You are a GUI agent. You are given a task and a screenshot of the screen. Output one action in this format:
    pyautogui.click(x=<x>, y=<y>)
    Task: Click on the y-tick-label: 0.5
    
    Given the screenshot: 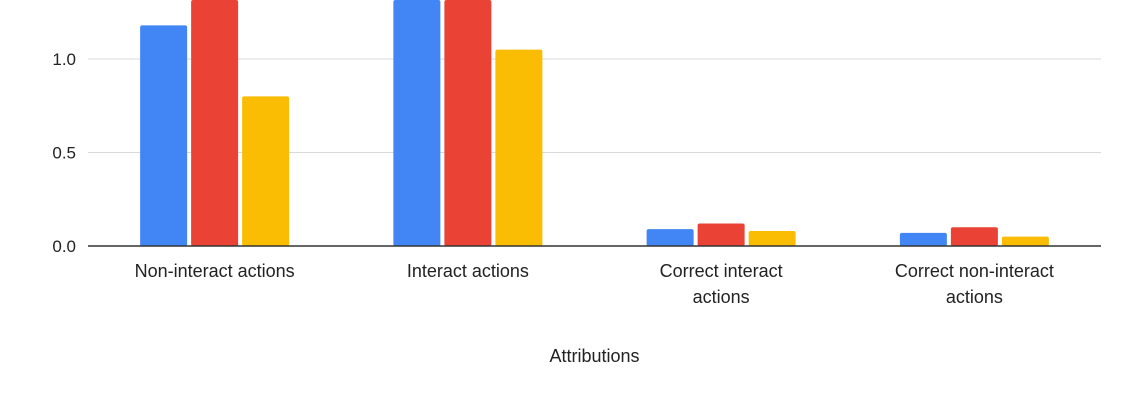 What is the action you would take?
    pyautogui.click(x=64, y=153)
    